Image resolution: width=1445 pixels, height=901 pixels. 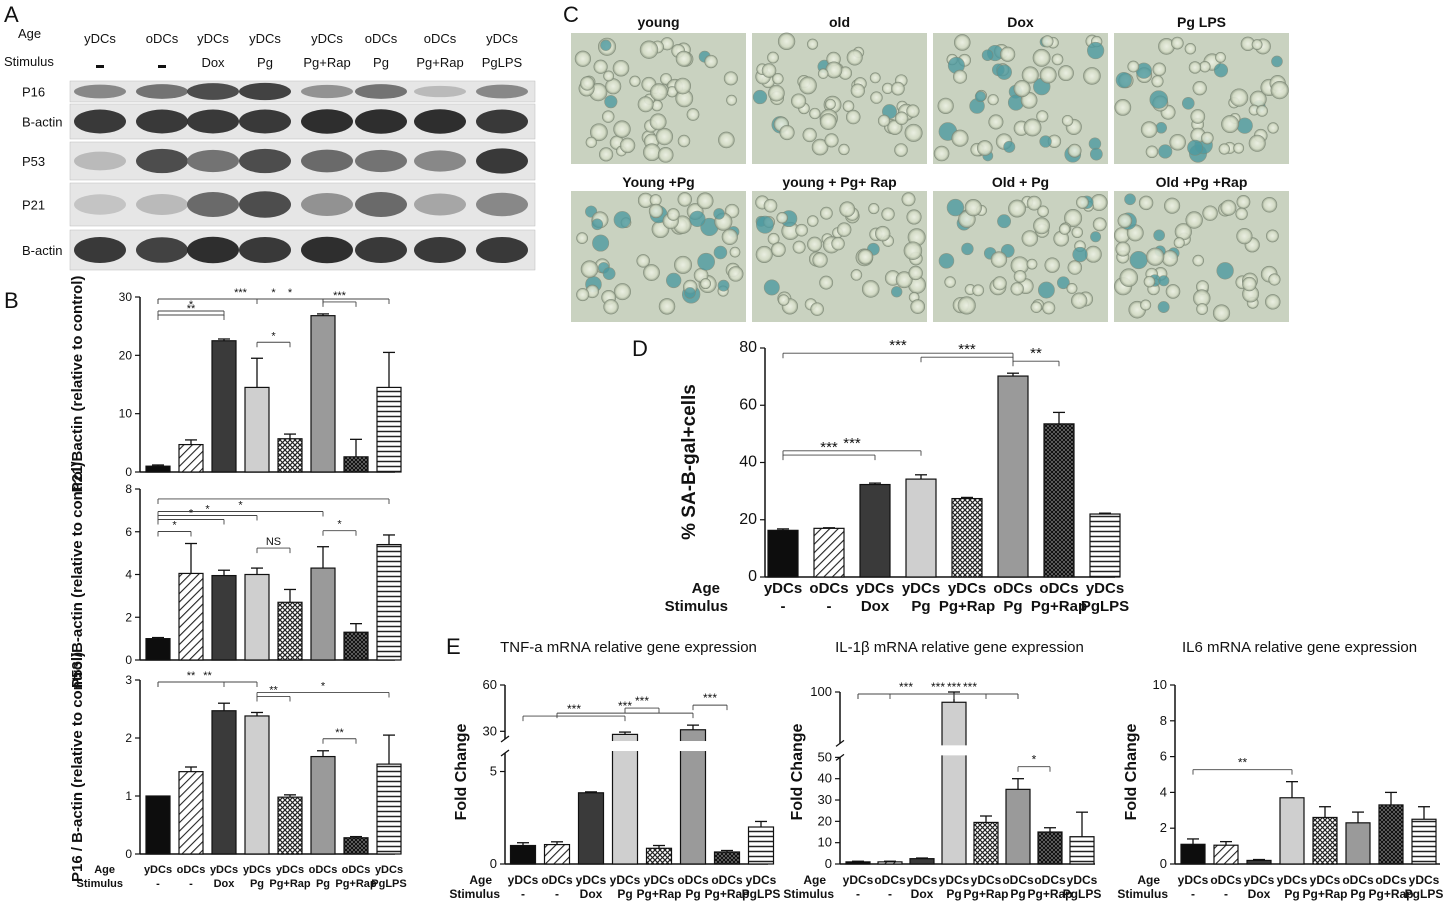 What do you see at coordinates (959, 647) in the screenshot?
I see `chart-title: IL-1β mRNA relative gene expression` at bounding box center [959, 647].